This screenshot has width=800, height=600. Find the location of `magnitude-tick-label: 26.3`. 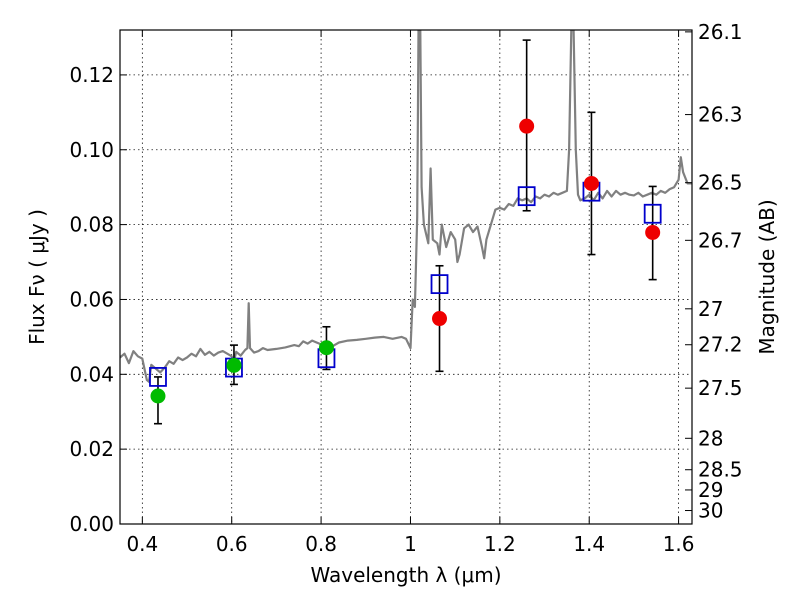

magnitude-tick-label: 26.3 is located at coordinates (720, 115).